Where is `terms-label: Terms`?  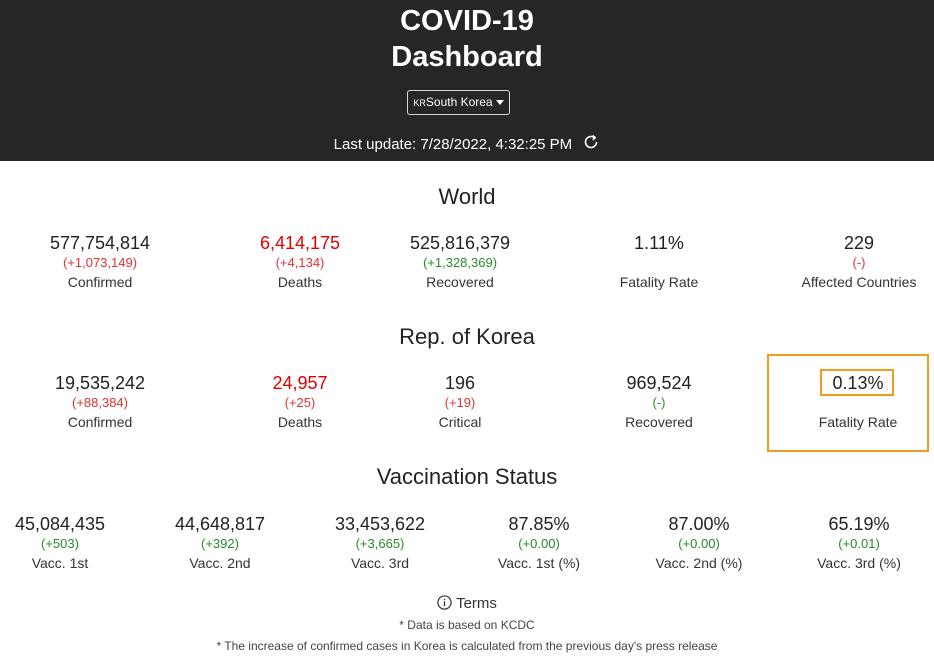 terms-label: Terms is located at coordinates (476, 603).